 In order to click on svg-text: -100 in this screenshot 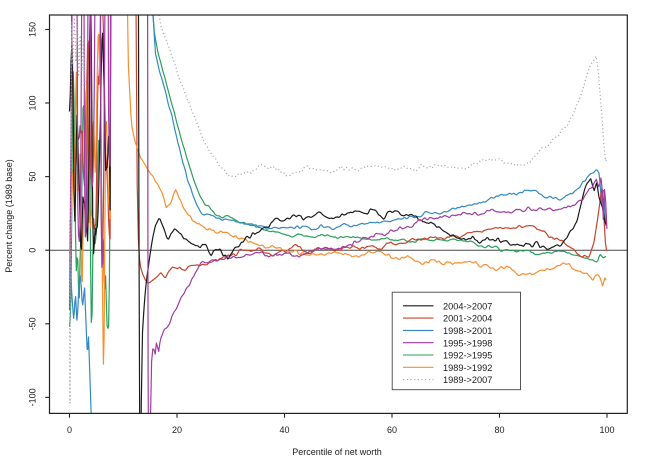, I will do `click(33, 397)`.